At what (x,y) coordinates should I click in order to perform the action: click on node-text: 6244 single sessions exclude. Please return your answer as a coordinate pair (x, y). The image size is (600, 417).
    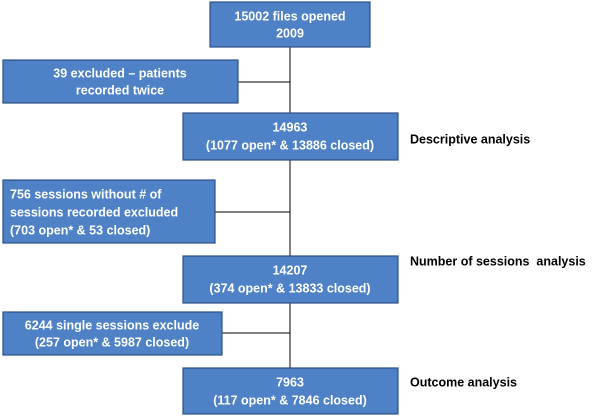
    Looking at the image, I should click on (112, 325).